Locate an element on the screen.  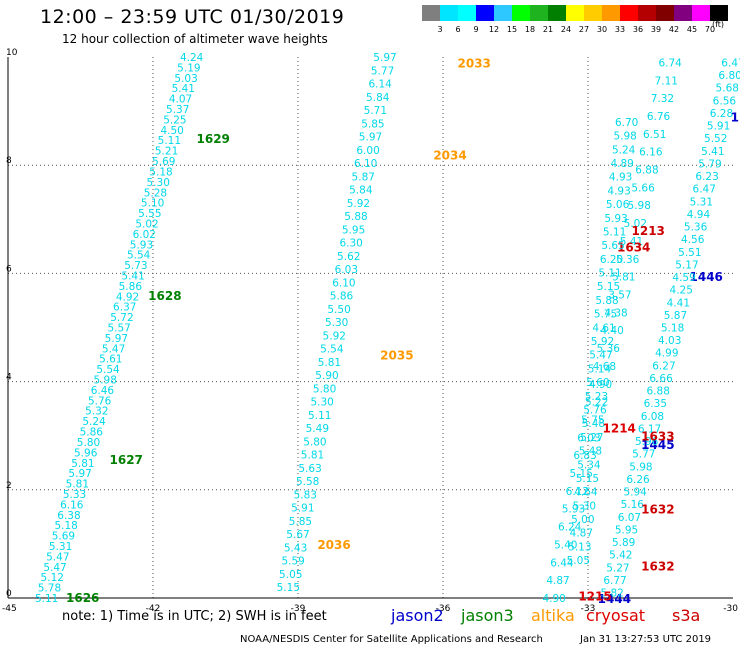
wave-height-point: 6.80 is located at coordinates (729, 76).